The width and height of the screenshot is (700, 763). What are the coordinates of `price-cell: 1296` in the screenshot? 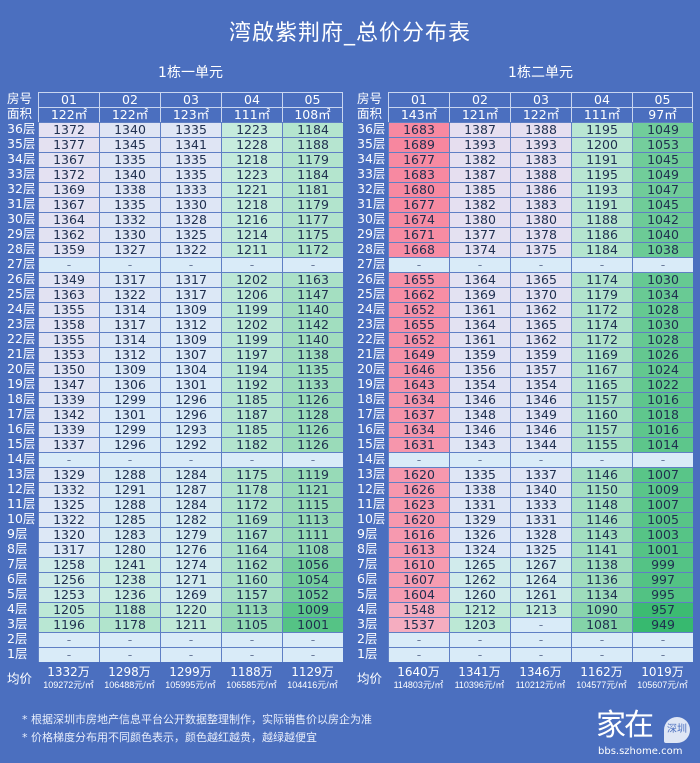 It's located at (190, 399).